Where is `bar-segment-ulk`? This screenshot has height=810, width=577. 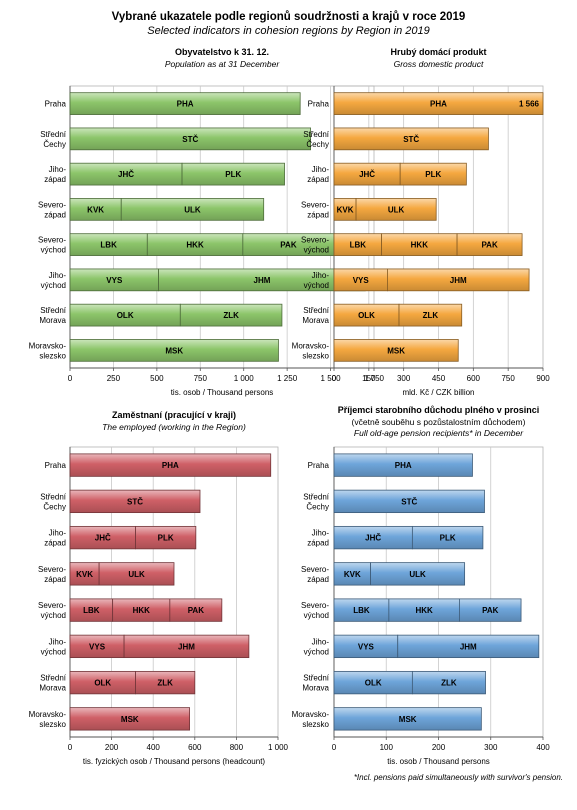 bar-segment-ulk is located at coordinates (396, 209).